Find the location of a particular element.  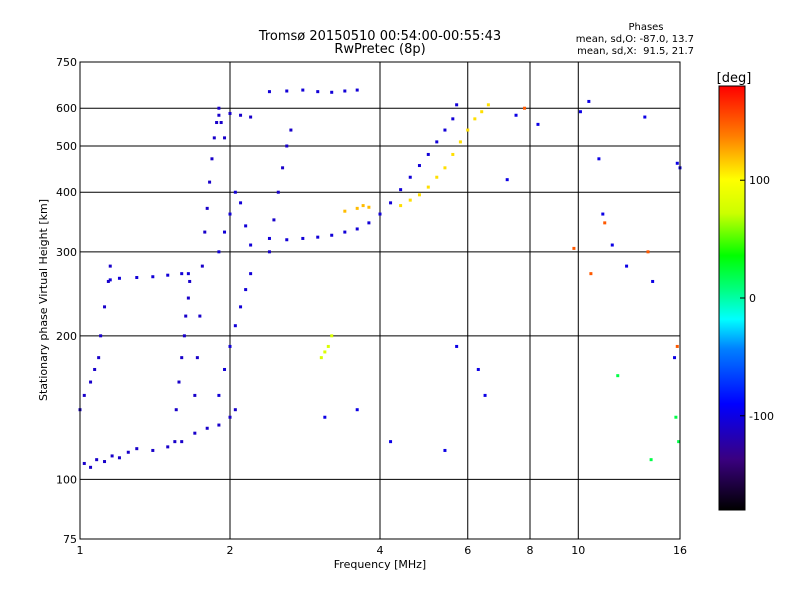

colorbar-tick-label: -100 is located at coordinates (761, 416).